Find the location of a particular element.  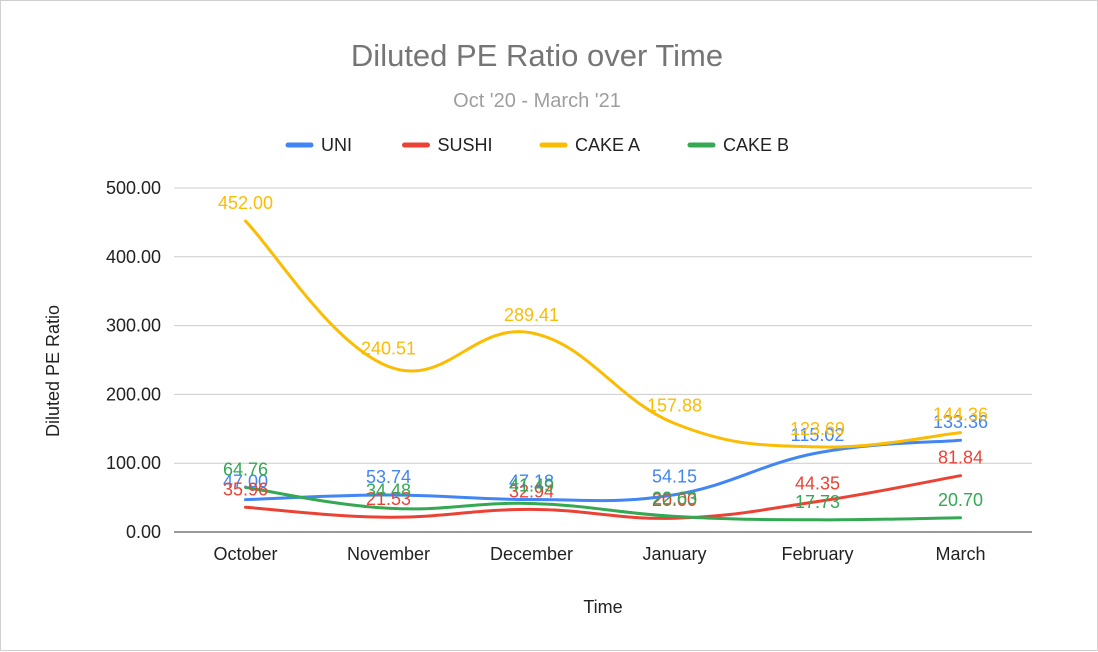

y-tick-label: 200.00 is located at coordinates (133, 394).